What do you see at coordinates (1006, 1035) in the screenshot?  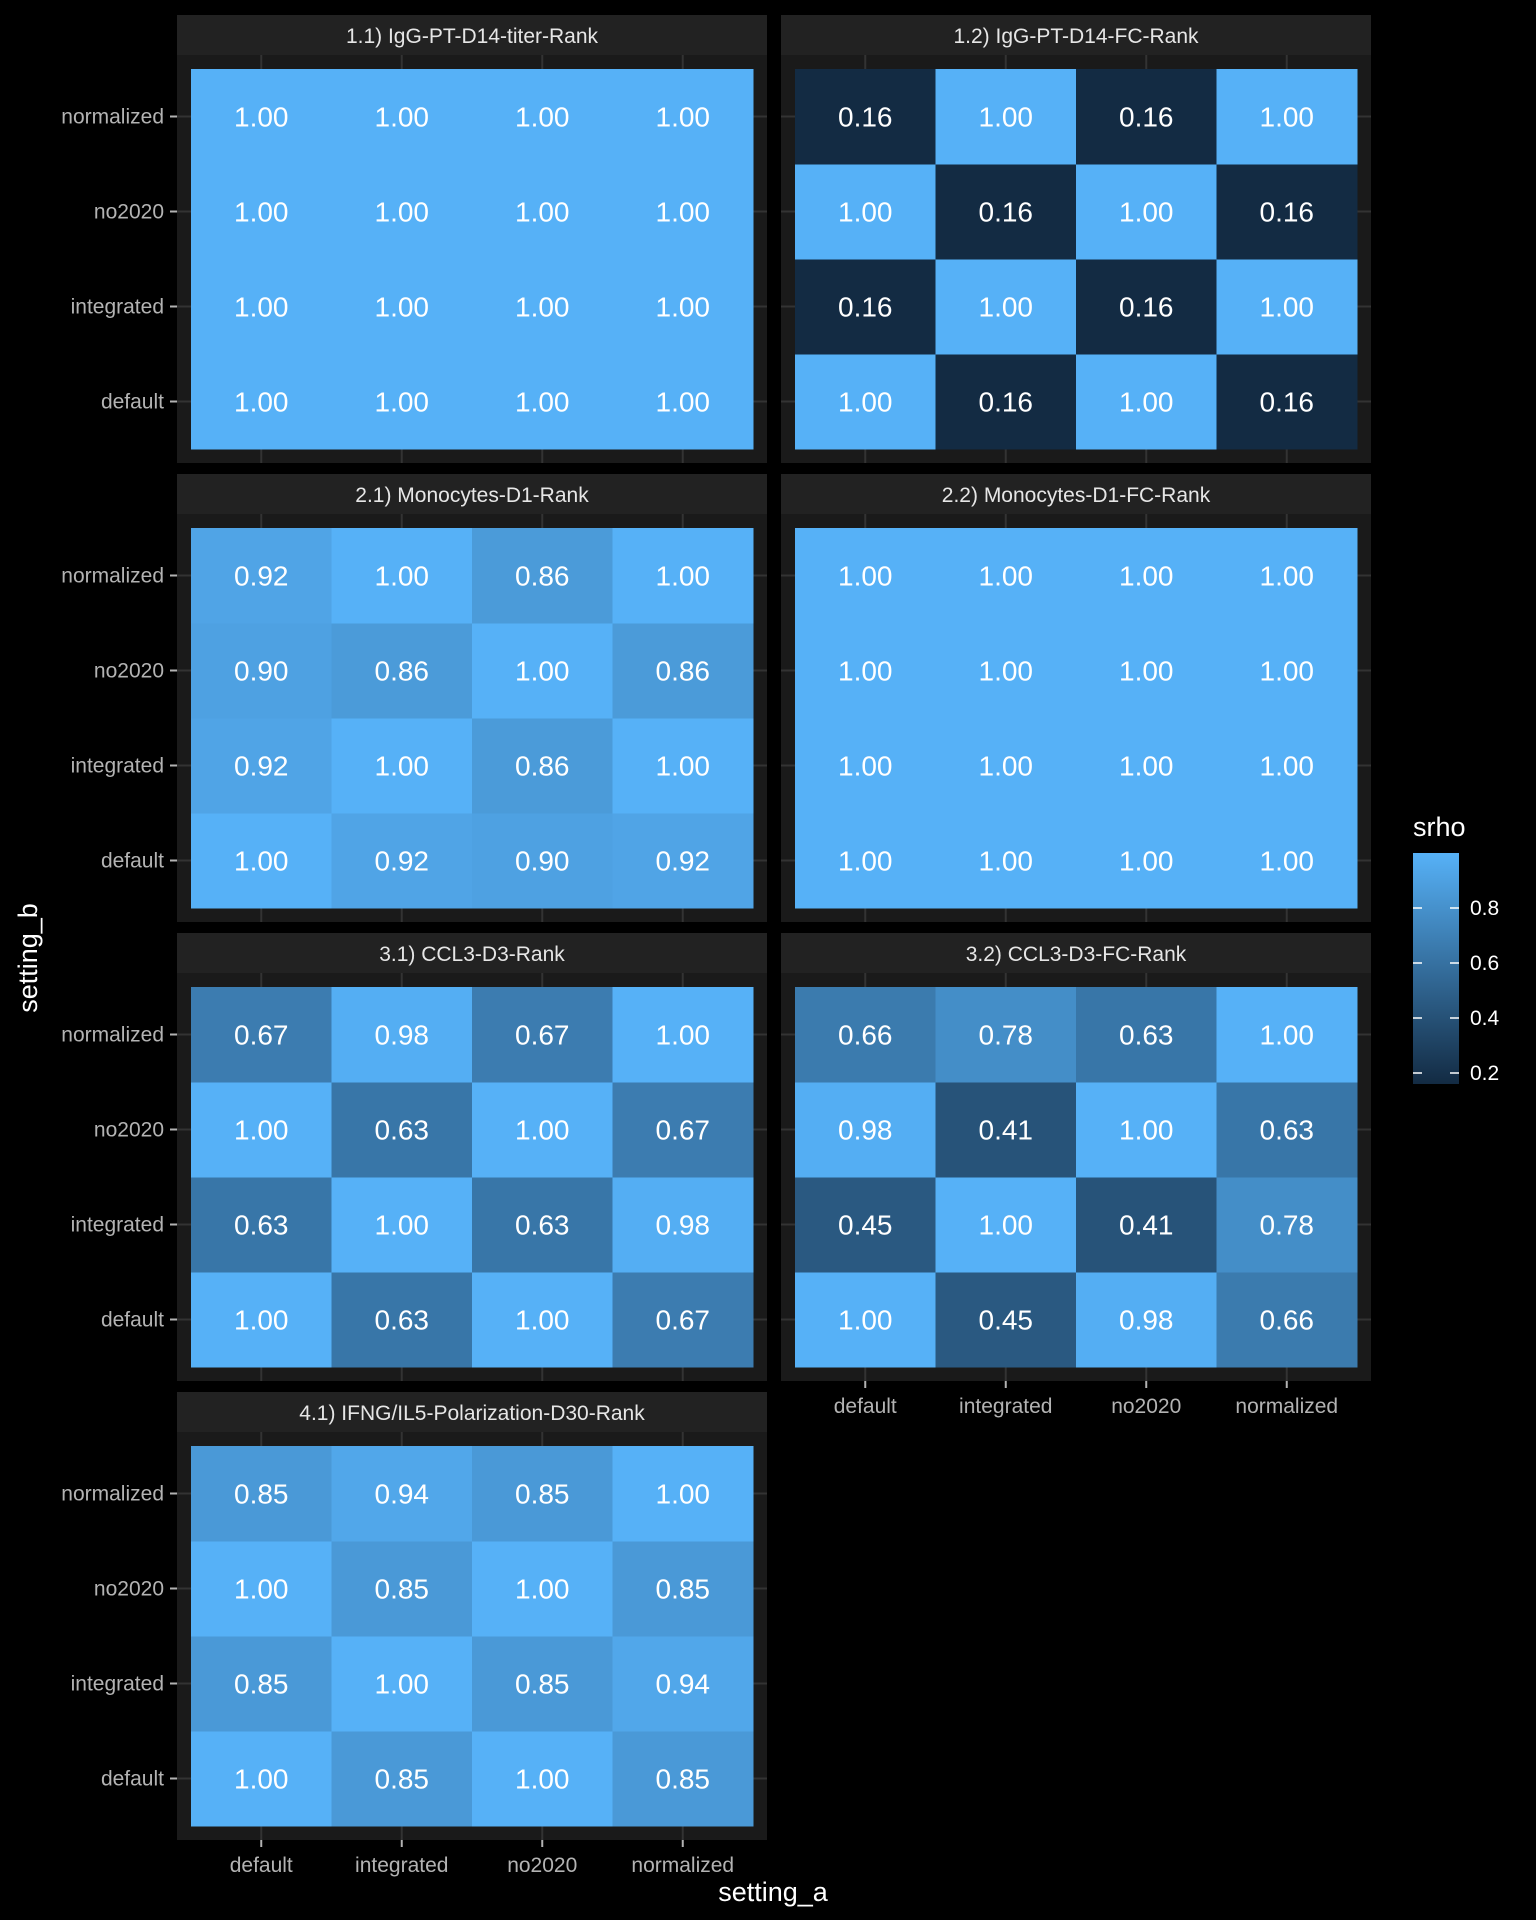 I see `cell-label: 0.78` at bounding box center [1006, 1035].